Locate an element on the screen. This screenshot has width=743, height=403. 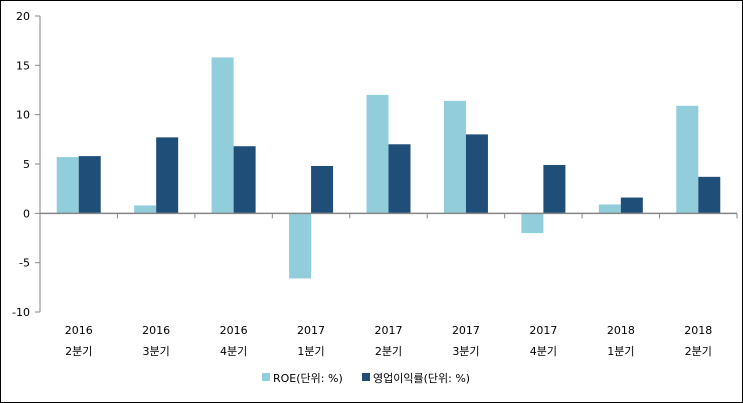
y-tick-label: 10 is located at coordinates (23, 115).